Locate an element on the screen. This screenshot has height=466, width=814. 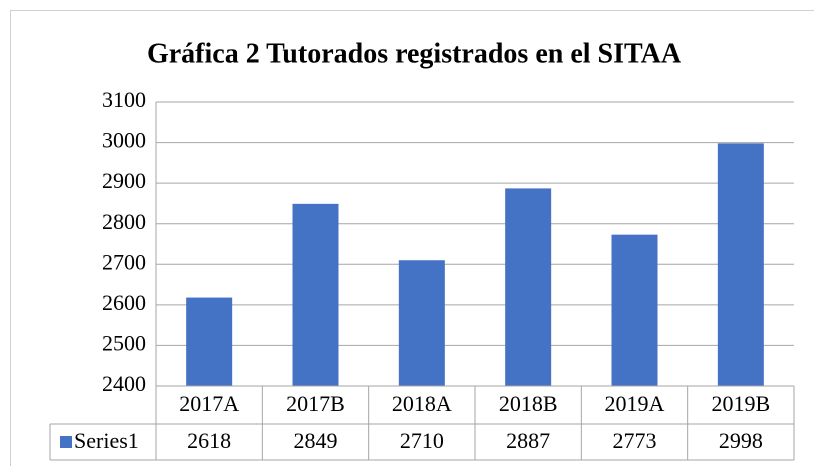
table-value: 2887 is located at coordinates (528, 440).